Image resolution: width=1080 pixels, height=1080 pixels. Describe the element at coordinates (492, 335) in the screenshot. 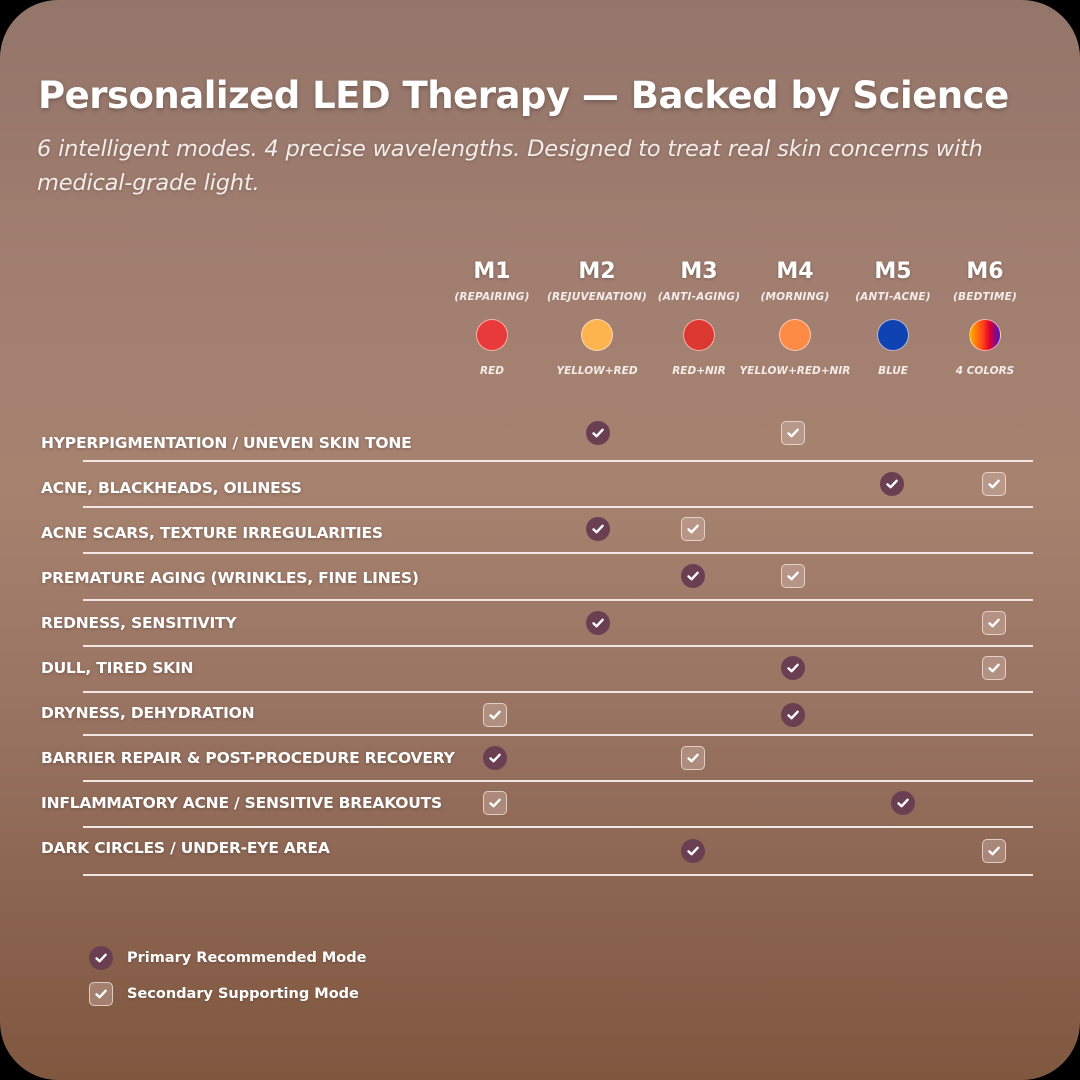

I see `red-light-swatch-icon` at that location.